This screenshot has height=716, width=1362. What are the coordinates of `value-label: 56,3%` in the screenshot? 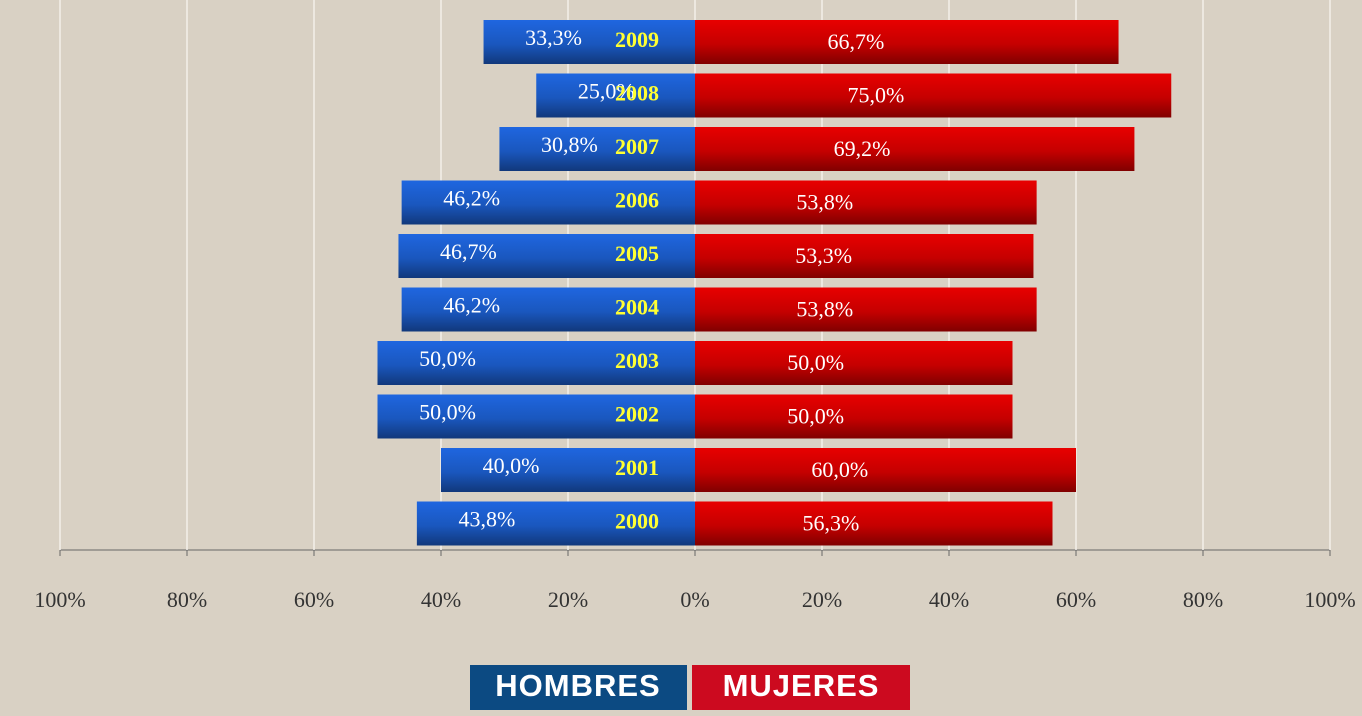 It's located at (830, 523).